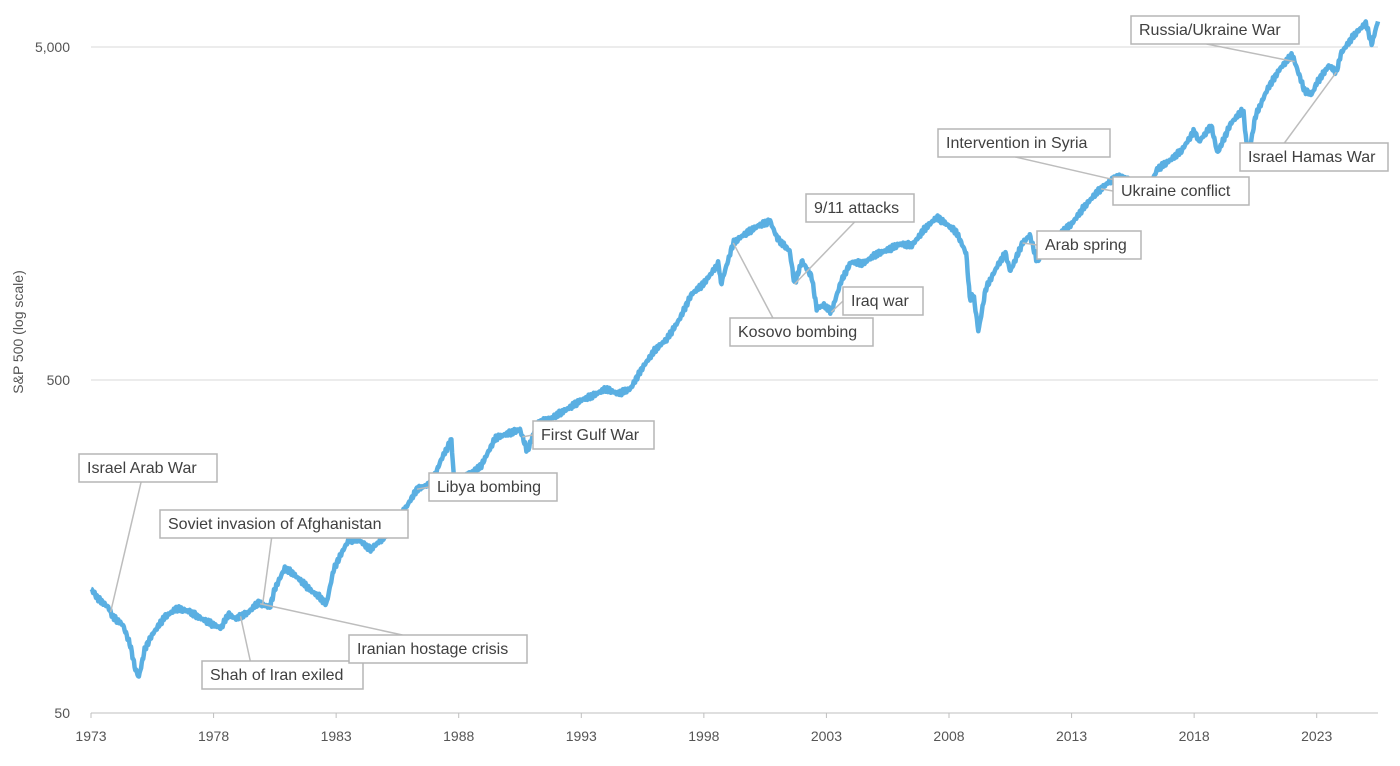 The height and width of the screenshot is (766, 1400). Describe the element at coordinates (826, 736) in the screenshot. I see `x-tick-label: 2003` at that location.